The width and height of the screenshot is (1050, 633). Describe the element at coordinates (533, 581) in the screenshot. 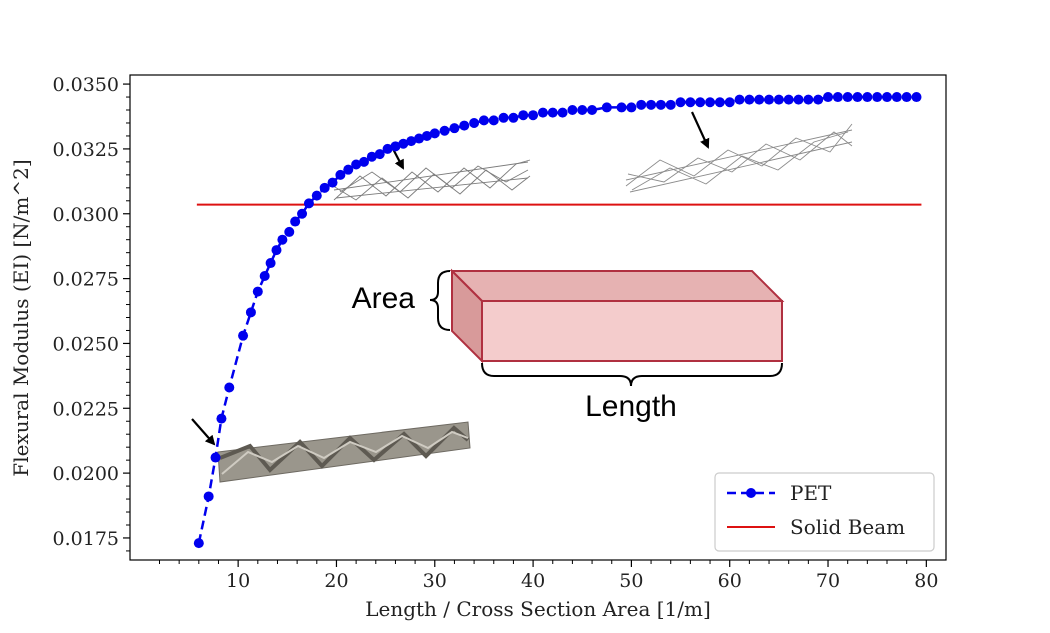

I see `x-tick-label: 40` at that location.